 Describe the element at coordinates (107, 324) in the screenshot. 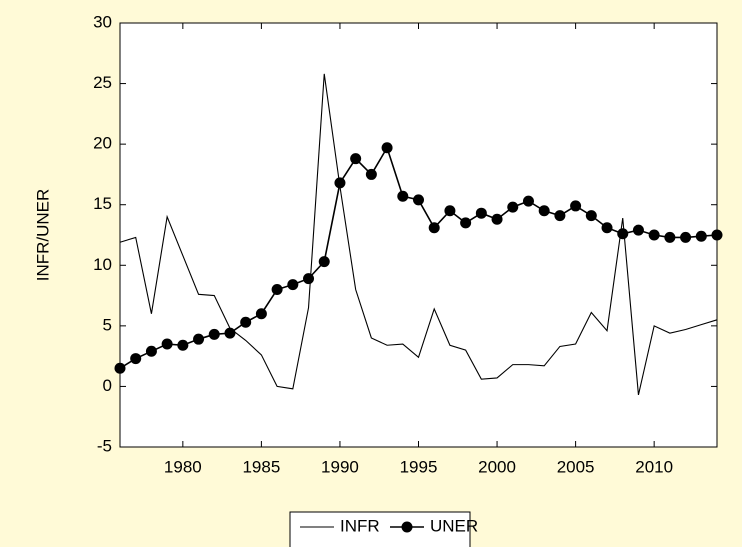

I see `y-tick-label: 5` at that location.